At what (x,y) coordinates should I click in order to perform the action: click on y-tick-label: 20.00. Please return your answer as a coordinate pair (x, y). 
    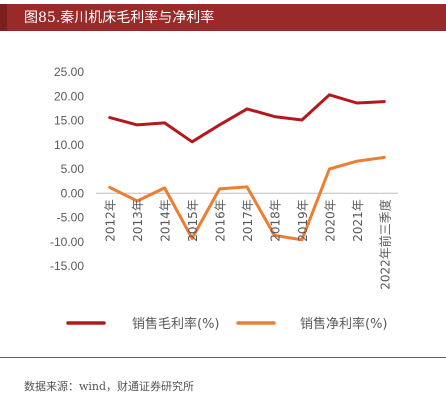
    Looking at the image, I should click on (69, 96).